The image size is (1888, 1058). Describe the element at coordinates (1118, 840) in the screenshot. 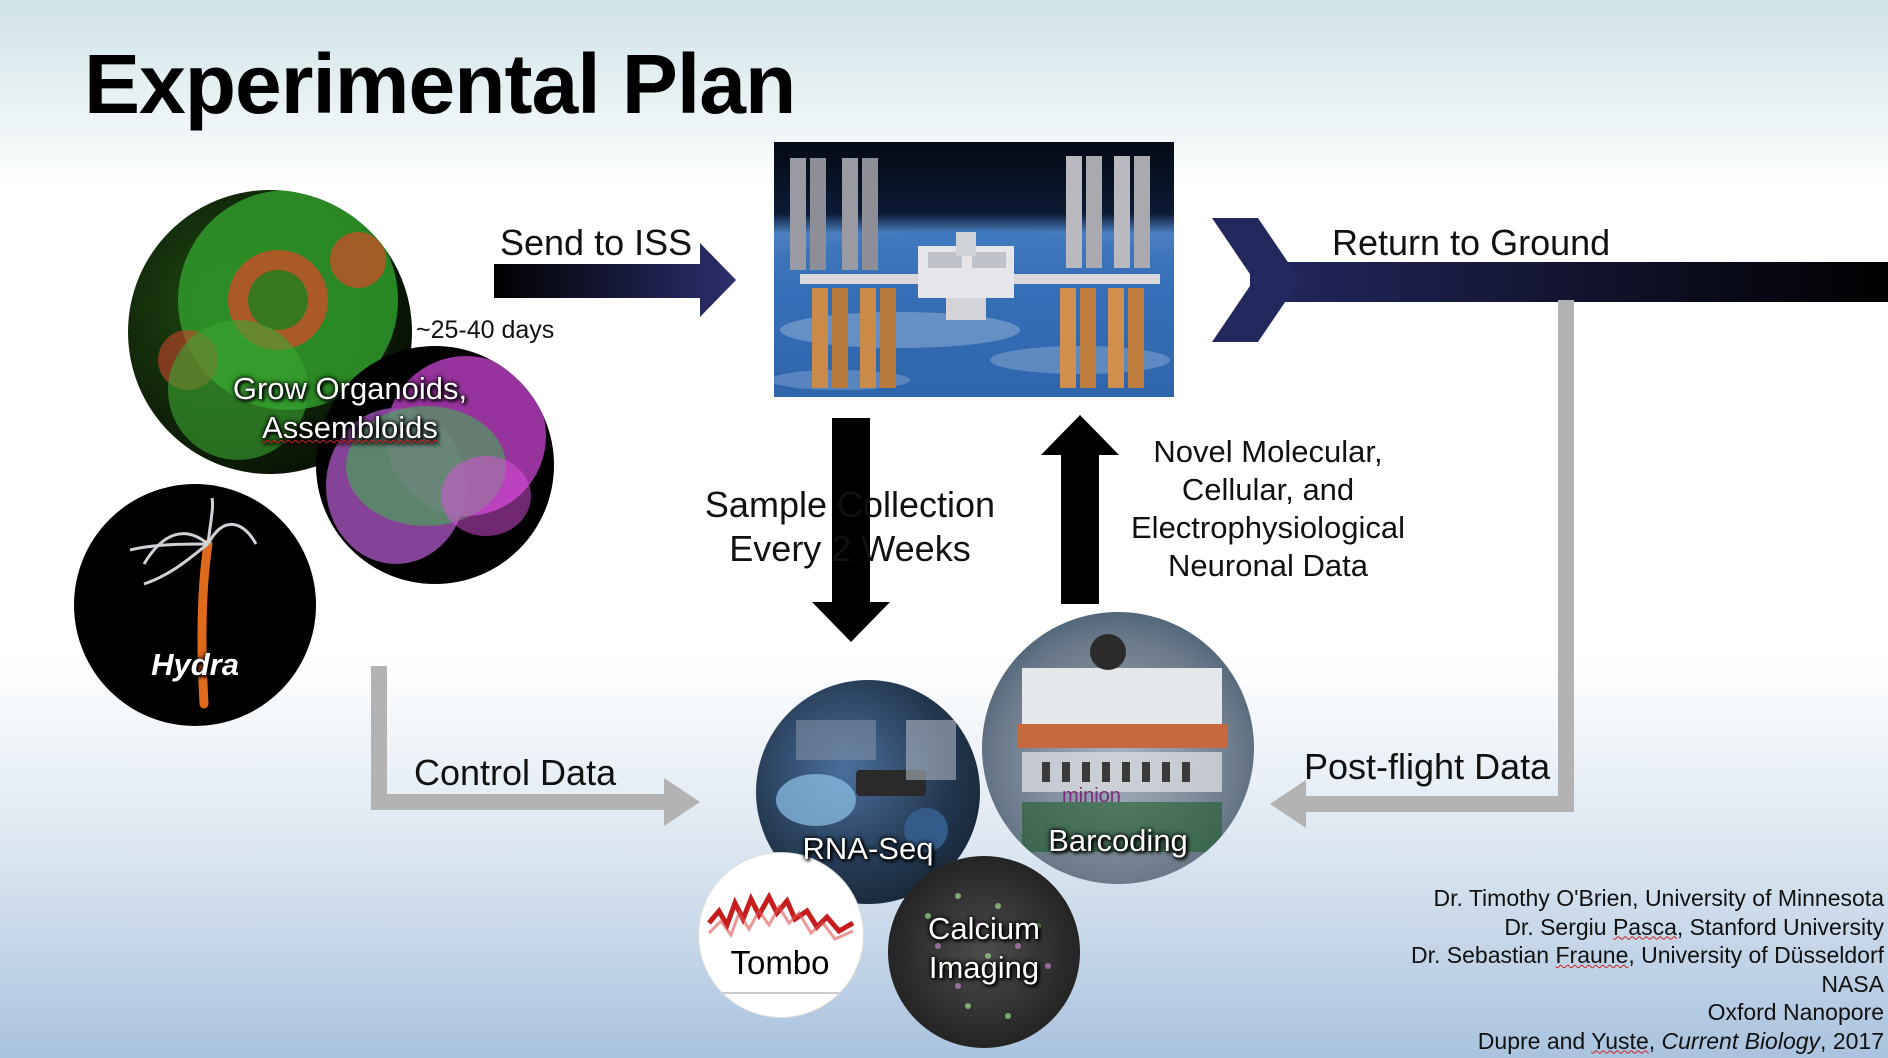

I see `barcoding-caption: Barcoding` at that location.